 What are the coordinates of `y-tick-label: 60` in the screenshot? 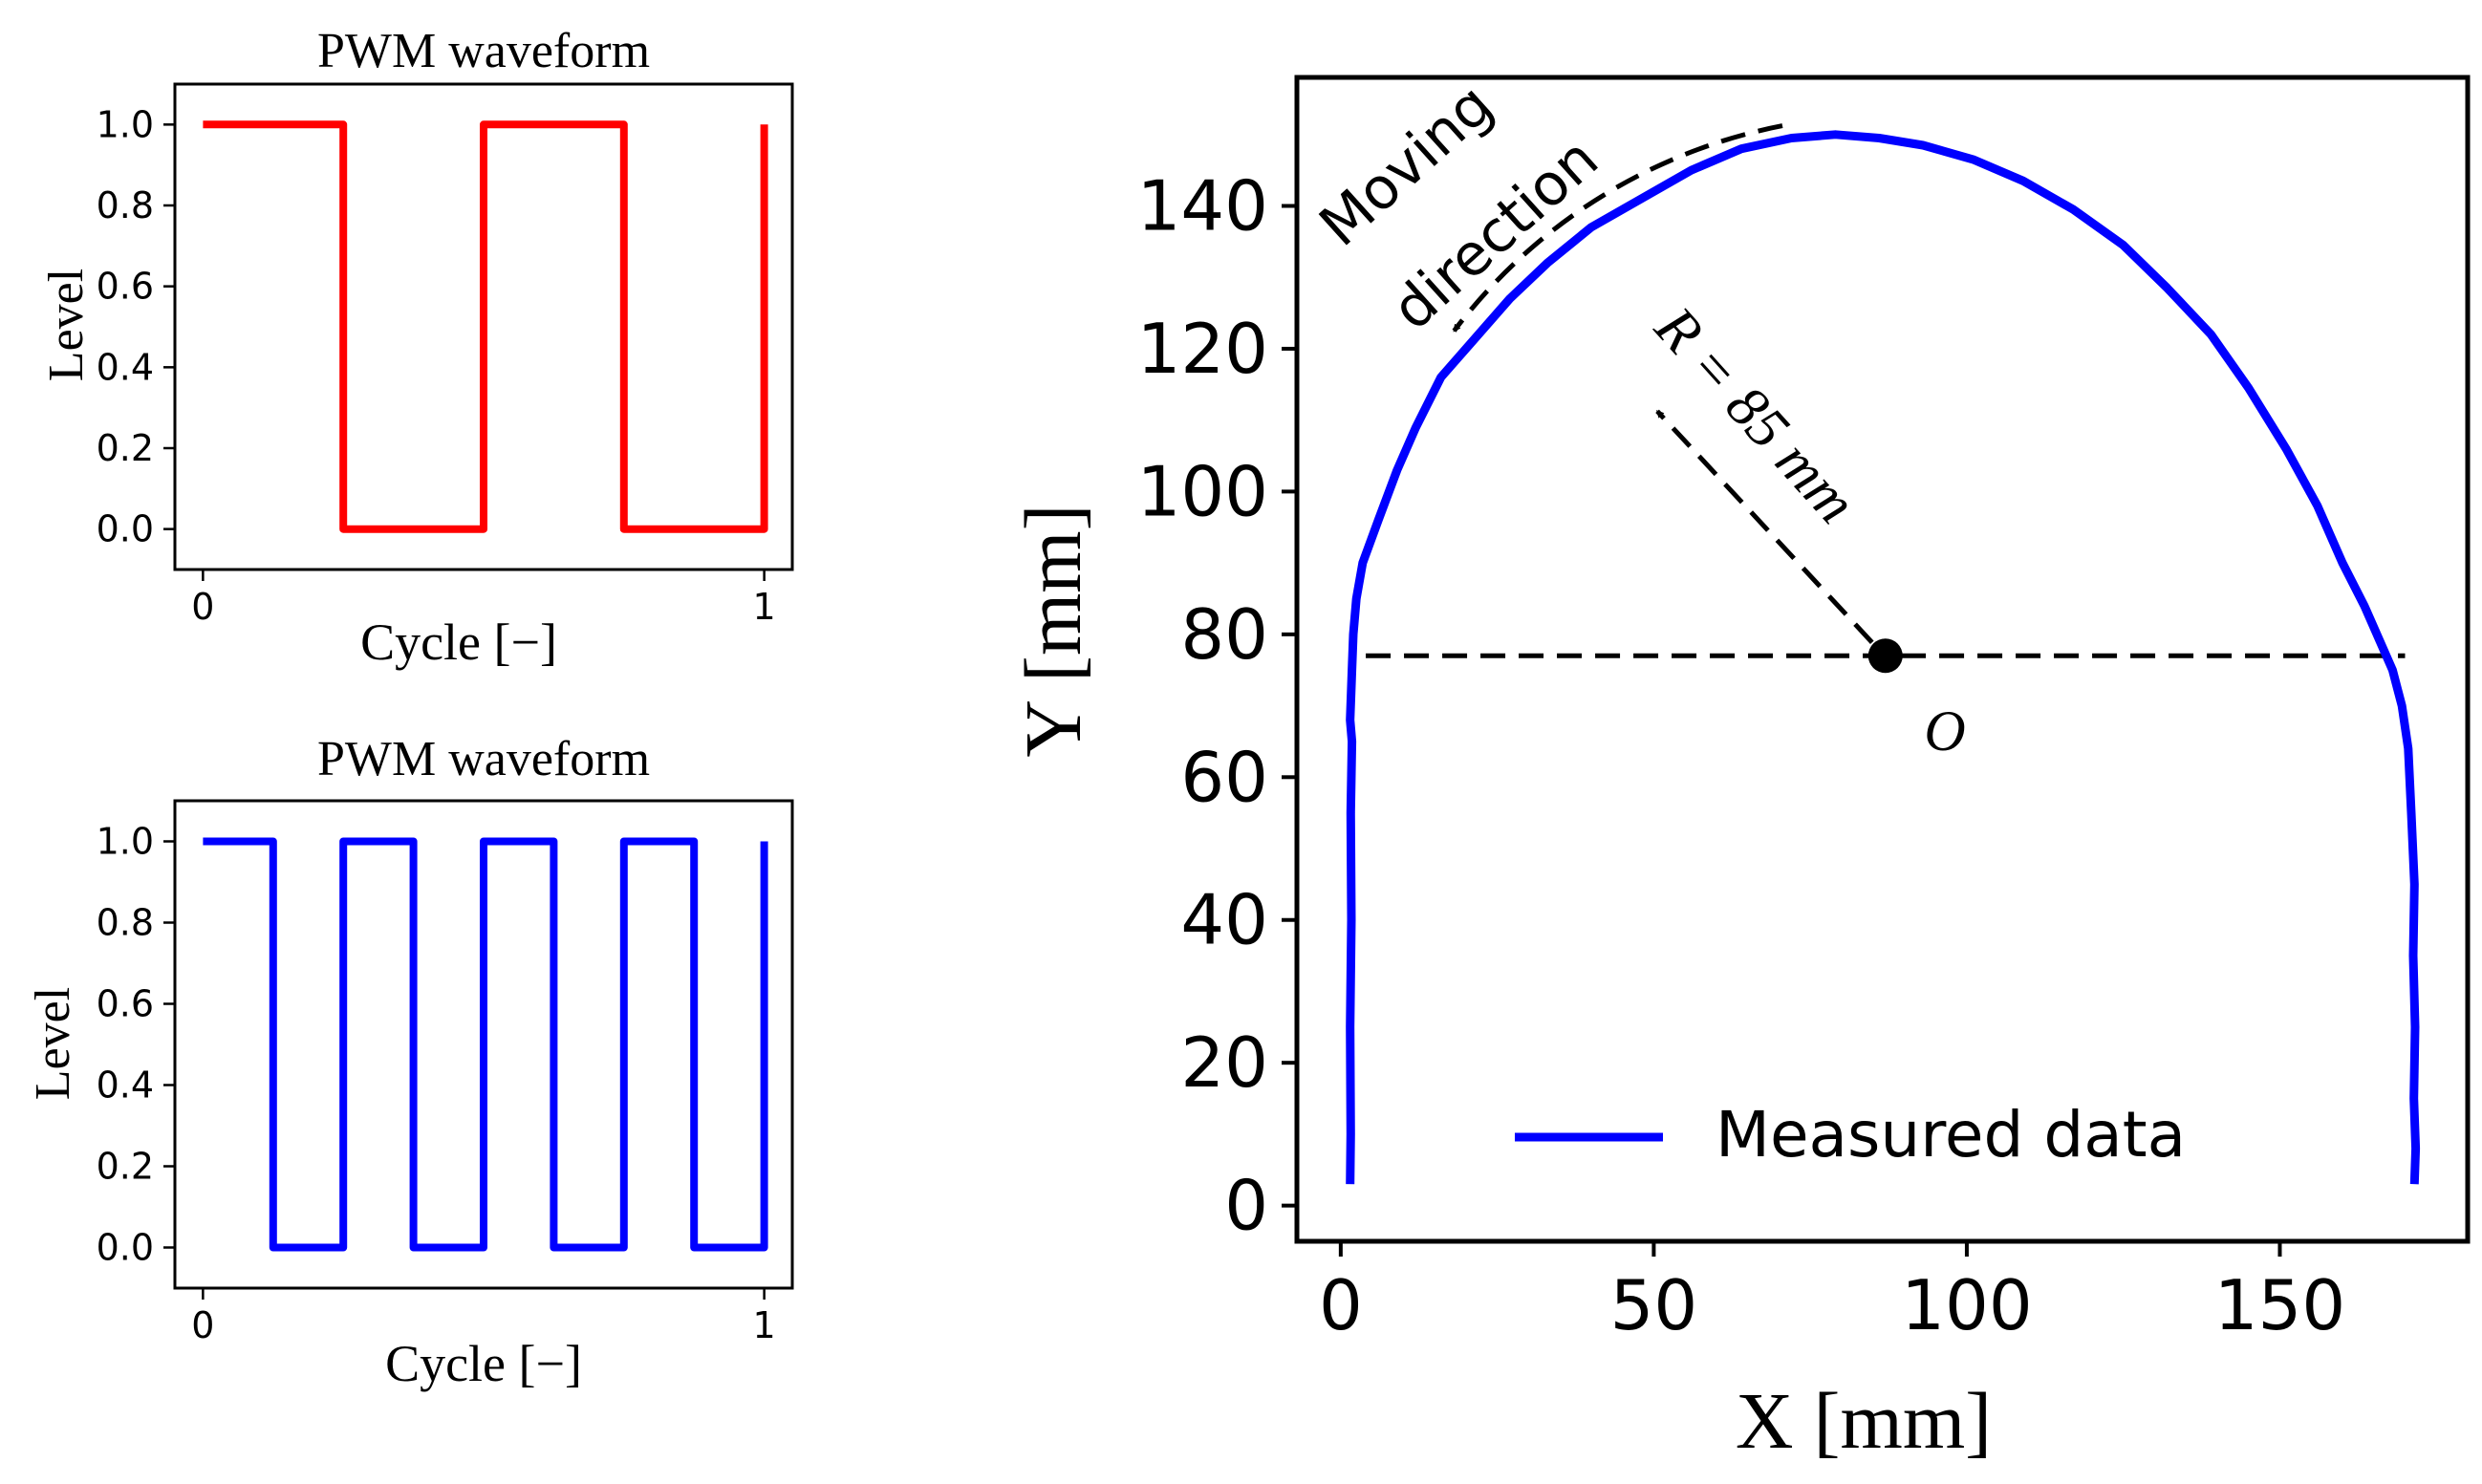 It's located at (1224, 777).